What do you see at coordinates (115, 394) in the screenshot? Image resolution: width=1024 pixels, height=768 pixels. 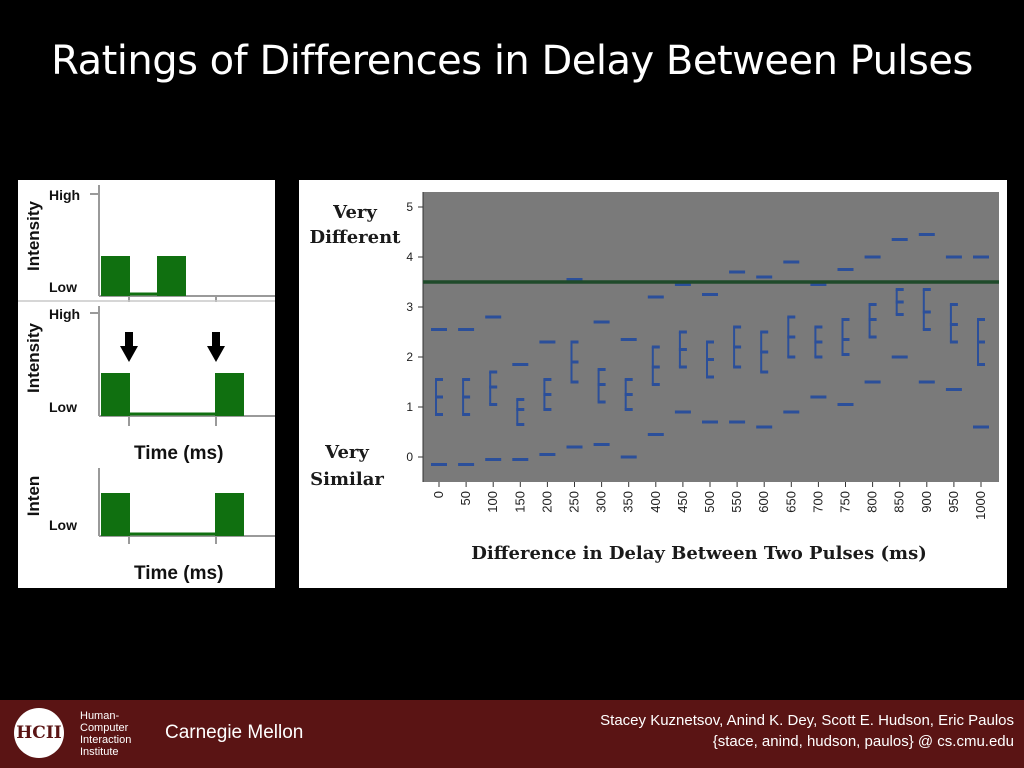 I see `pulse-2a` at bounding box center [115, 394].